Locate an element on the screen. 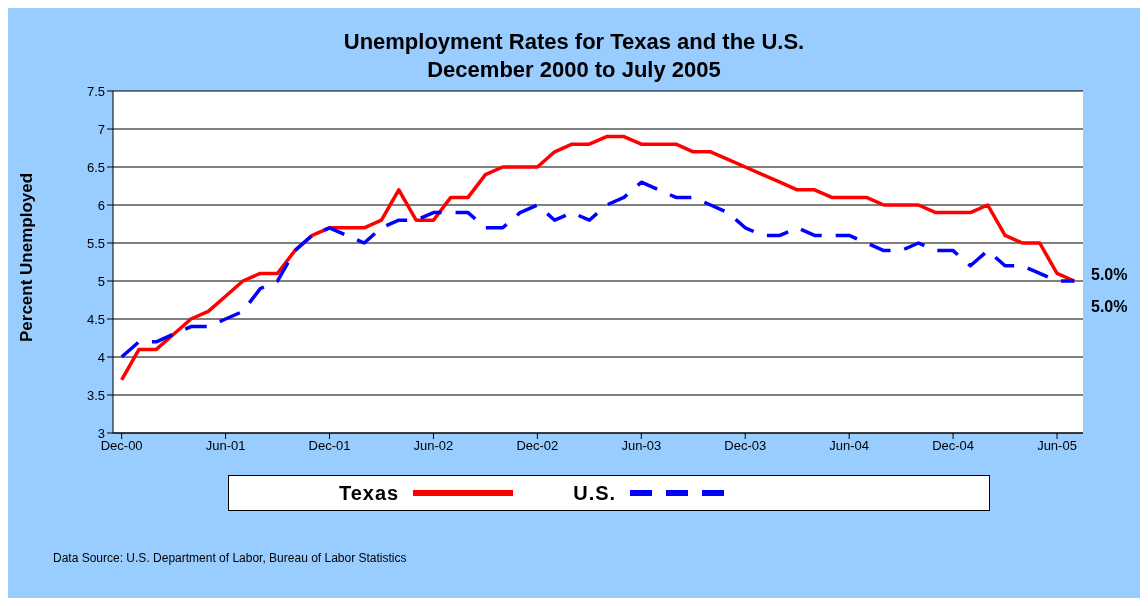 The image size is (1148, 606). y-tick-label: 7 is located at coordinates (101, 129).